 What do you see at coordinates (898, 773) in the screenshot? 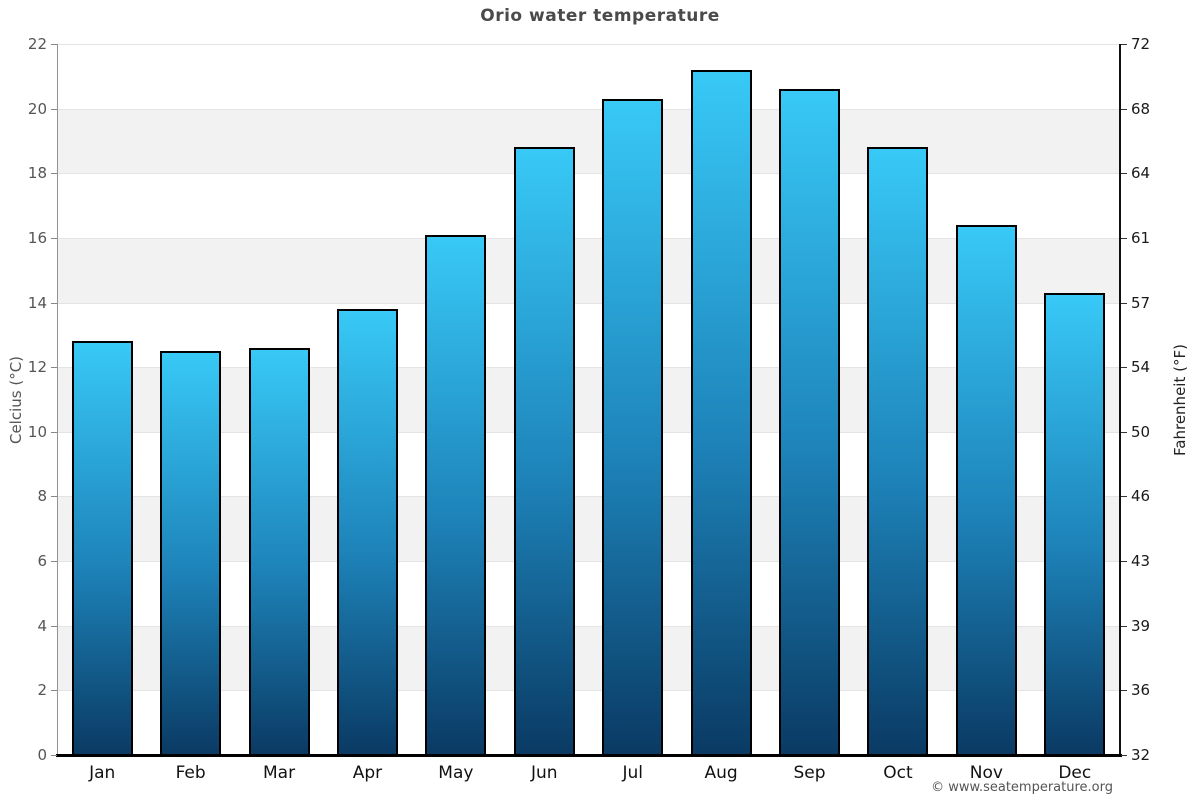
I see `x-tick-label-oct: Oct` at bounding box center [898, 773].